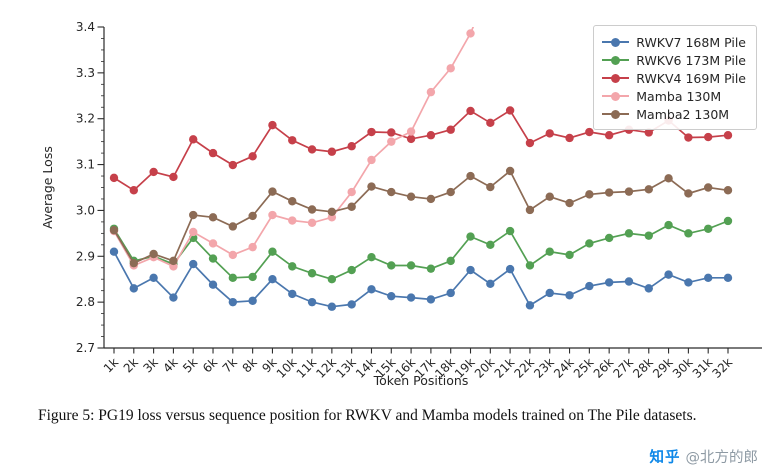 This screenshot has width=772, height=474. What do you see at coordinates (674, 60) in the screenshot?
I see `legend-item: RWKV6 173M Pile` at bounding box center [674, 60].